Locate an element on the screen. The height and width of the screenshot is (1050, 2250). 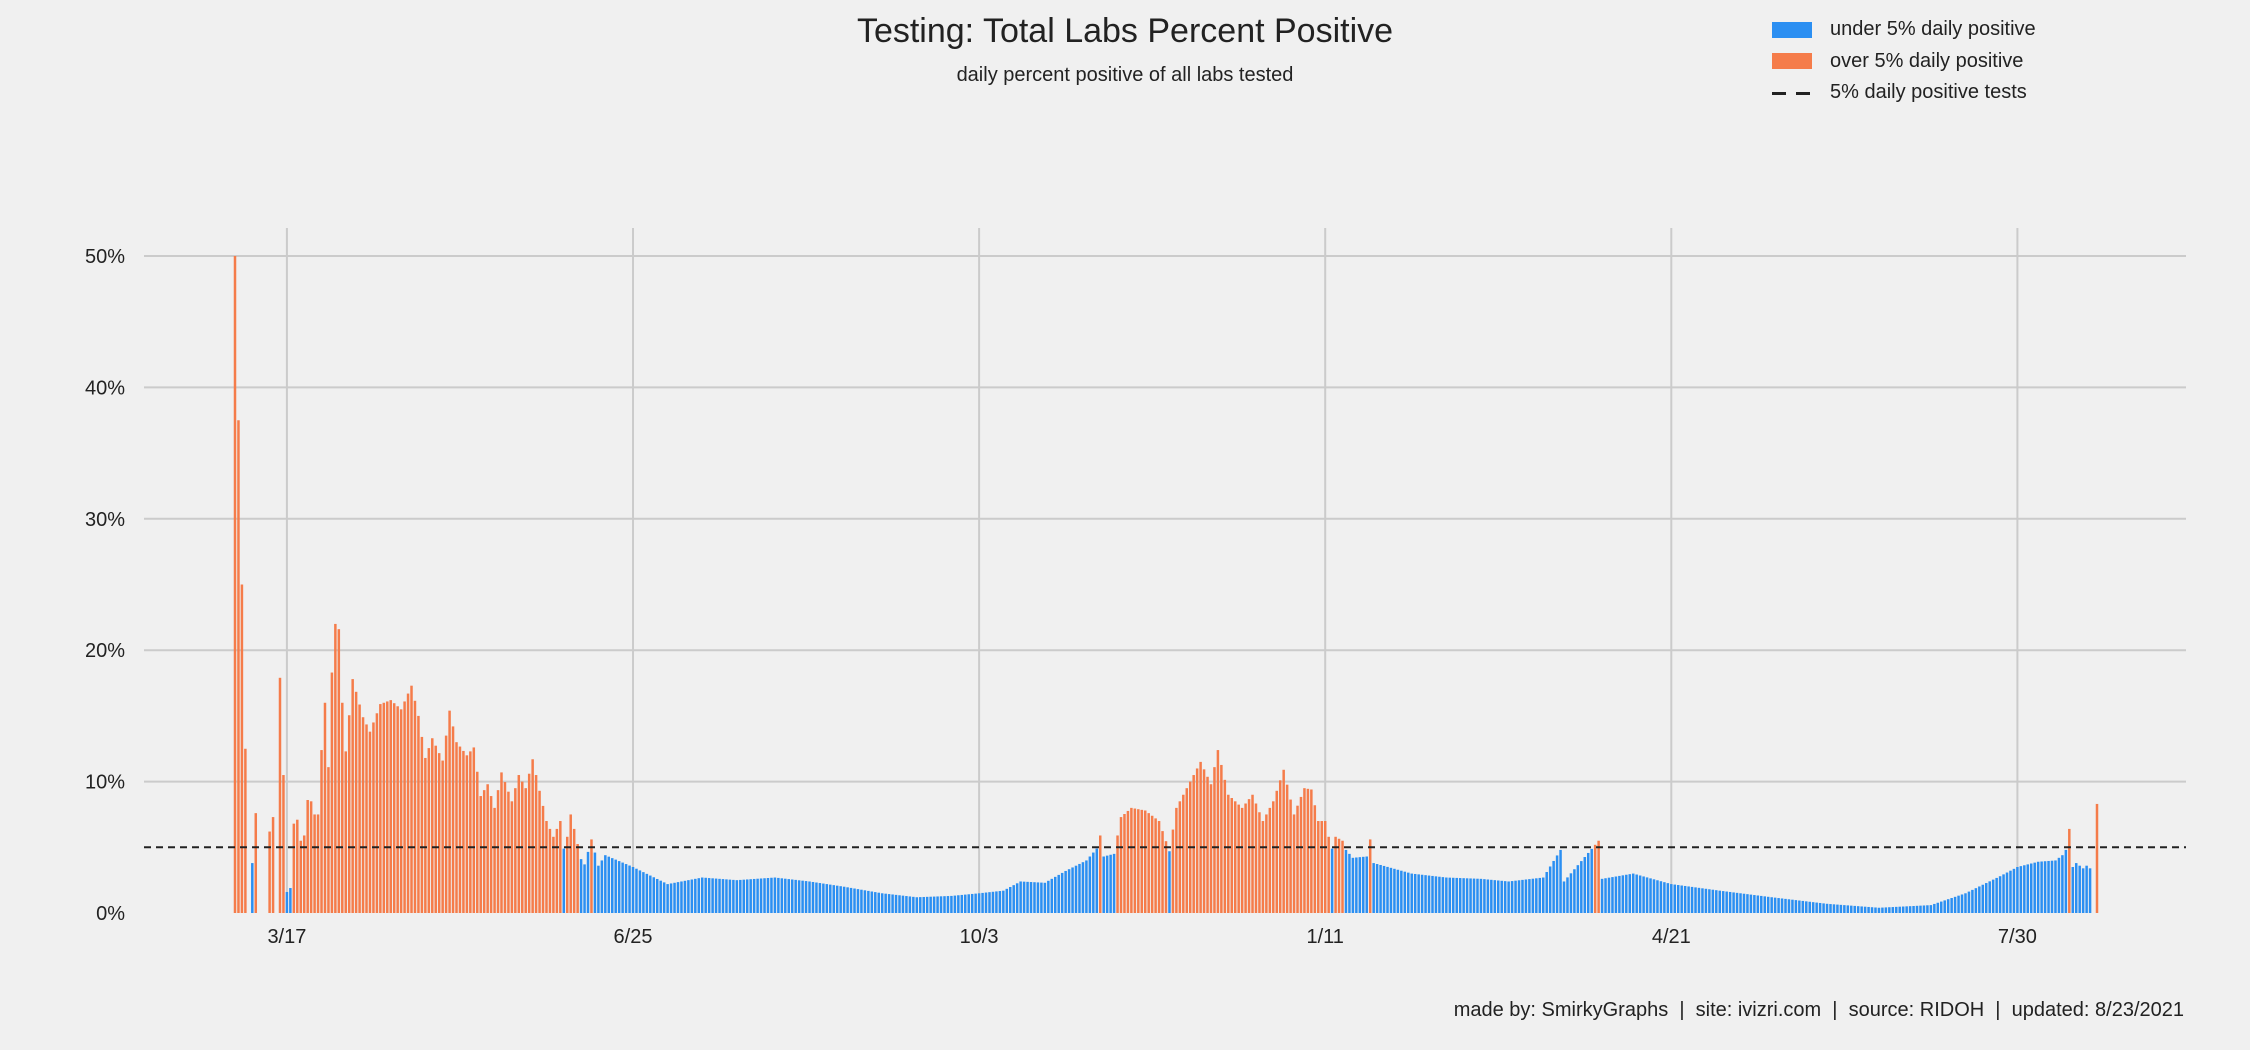
y-tick-label: 50% is located at coordinates (105, 257).